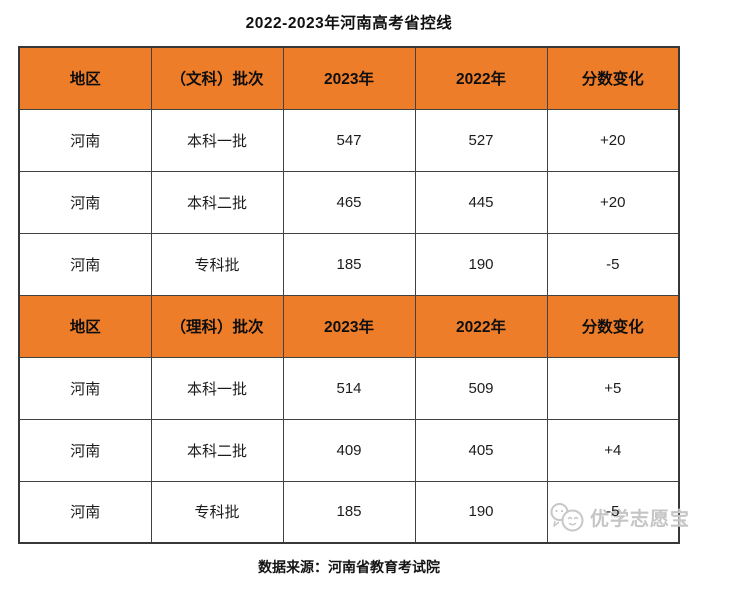 The image size is (747, 604). I want to click on table-row: 河南 本科二批 465 445 +20, so click(349, 202).